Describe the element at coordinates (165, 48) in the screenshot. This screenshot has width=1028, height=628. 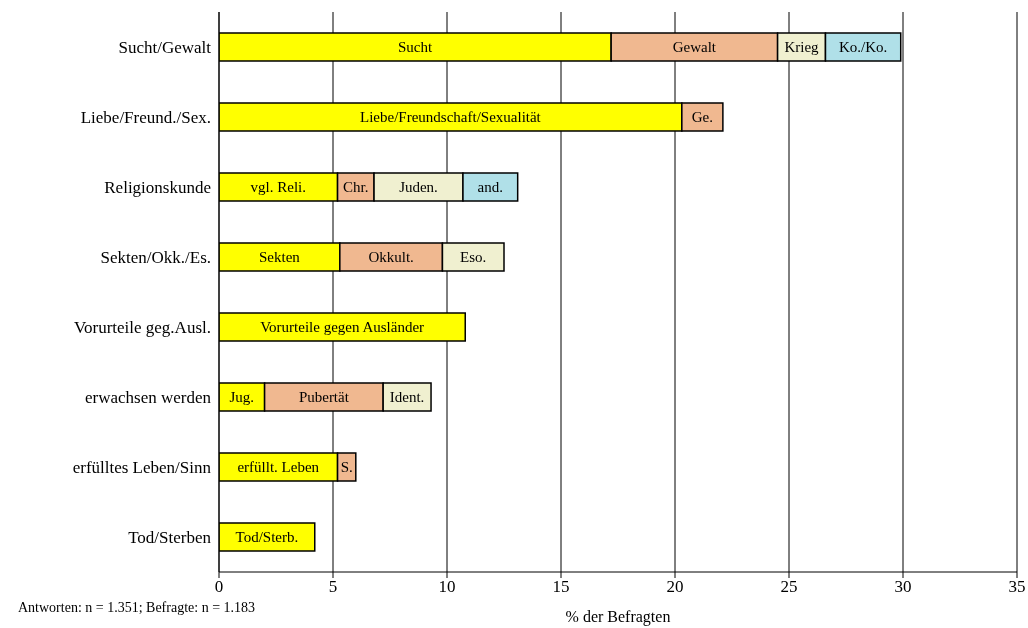
I see `y-tick-label: Sucht/Gewalt` at that location.